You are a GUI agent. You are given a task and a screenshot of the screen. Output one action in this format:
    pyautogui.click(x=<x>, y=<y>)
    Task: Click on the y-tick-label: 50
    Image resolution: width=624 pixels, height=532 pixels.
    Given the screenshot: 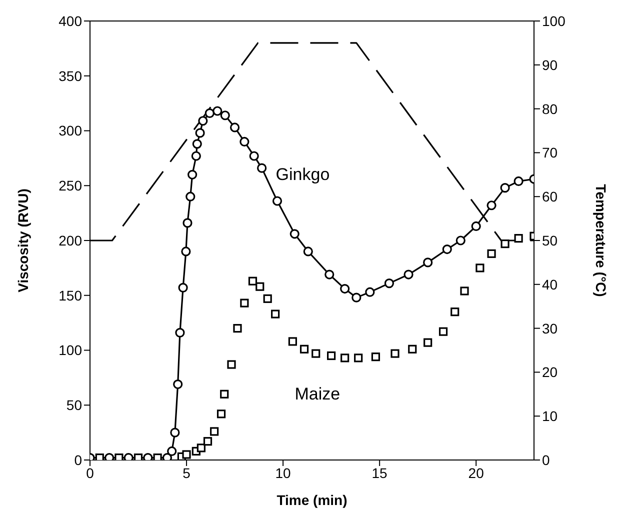 What is the action you would take?
    pyautogui.click(x=74, y=405)
    